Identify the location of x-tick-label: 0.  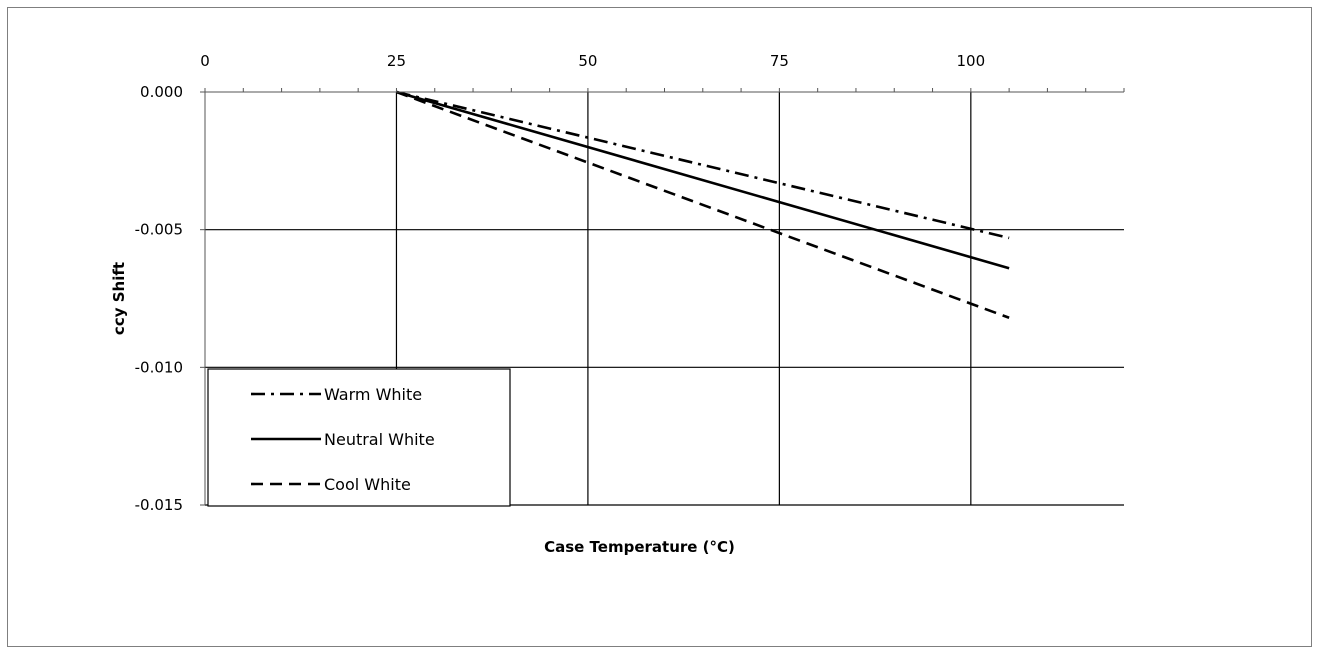
(205, 61).